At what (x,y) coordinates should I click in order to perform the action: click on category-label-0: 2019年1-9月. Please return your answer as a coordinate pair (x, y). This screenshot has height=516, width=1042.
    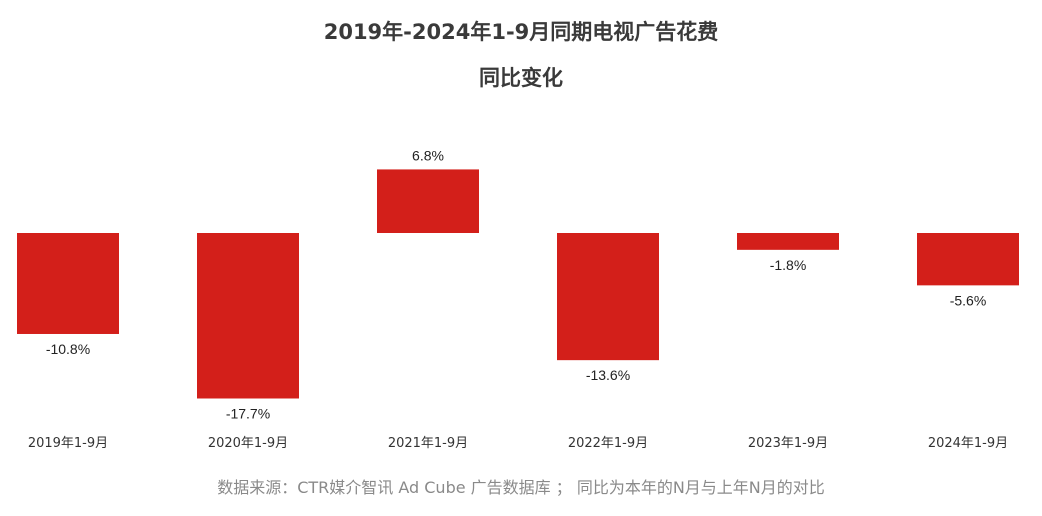
    Looking at the image, I should click on (68, 443).